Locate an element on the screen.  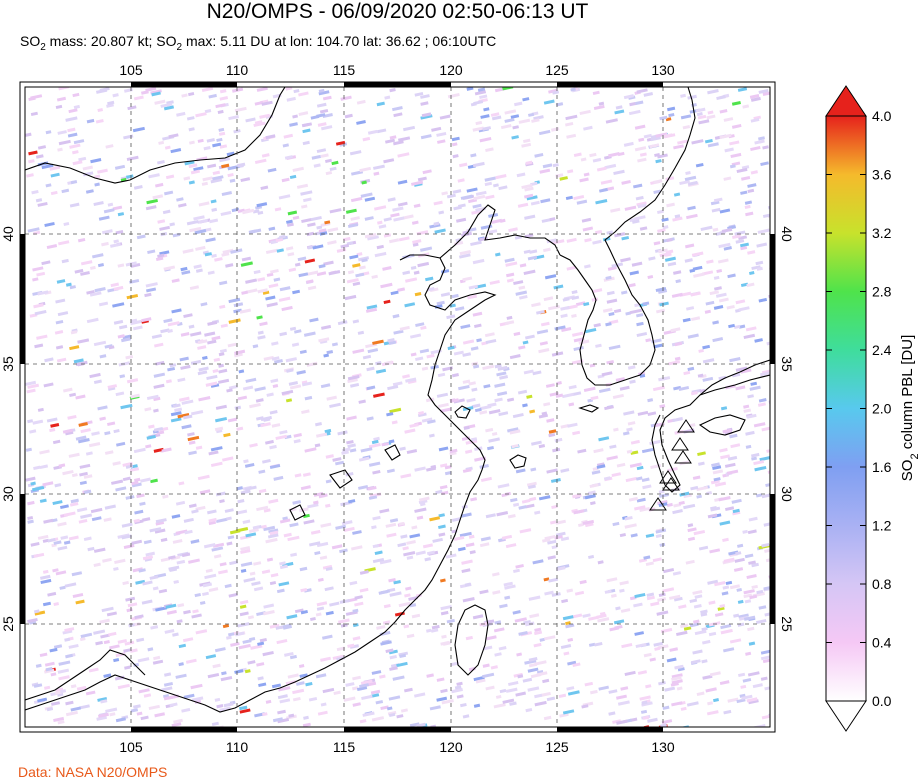
colorbar-ticks: 0.0 0.4 0.8 1.2 1.6 2.0 2.4 2.8 3.2 3.6 4.0 is located at coordinates (859, 408).